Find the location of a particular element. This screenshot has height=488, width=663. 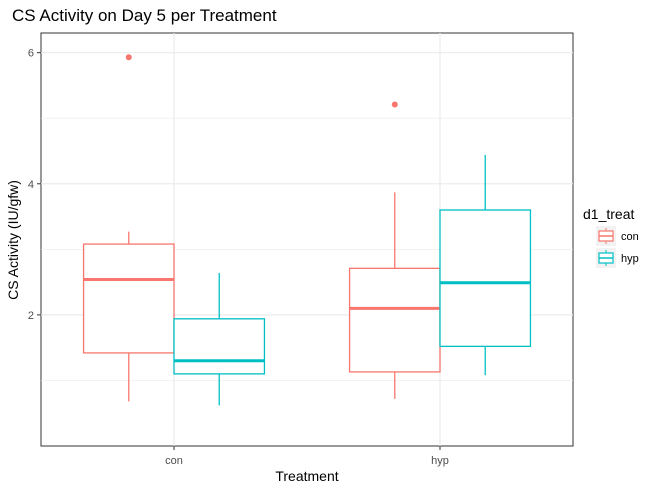

x-axis-label: Treatment is located at coordinates (306, 476).